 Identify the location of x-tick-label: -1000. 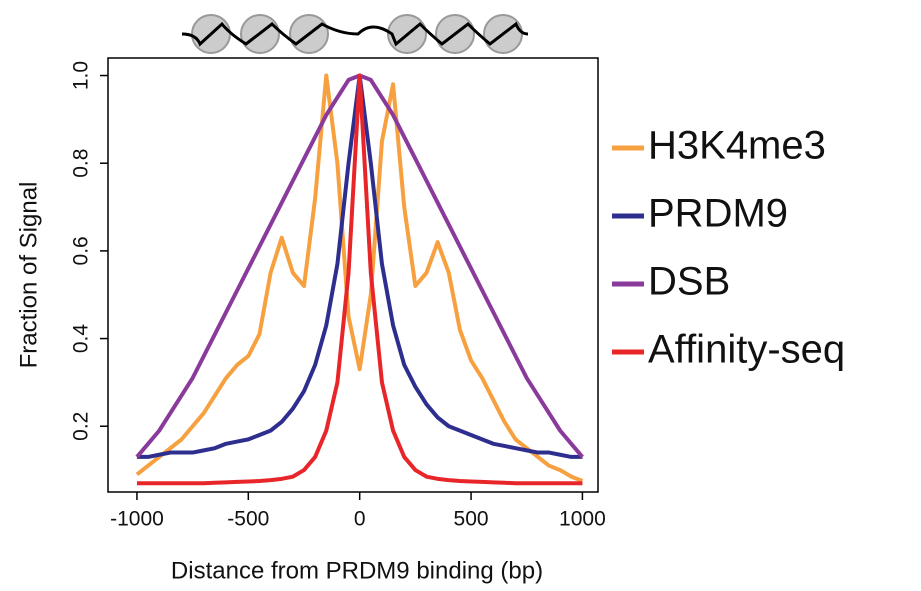
(137, 519).